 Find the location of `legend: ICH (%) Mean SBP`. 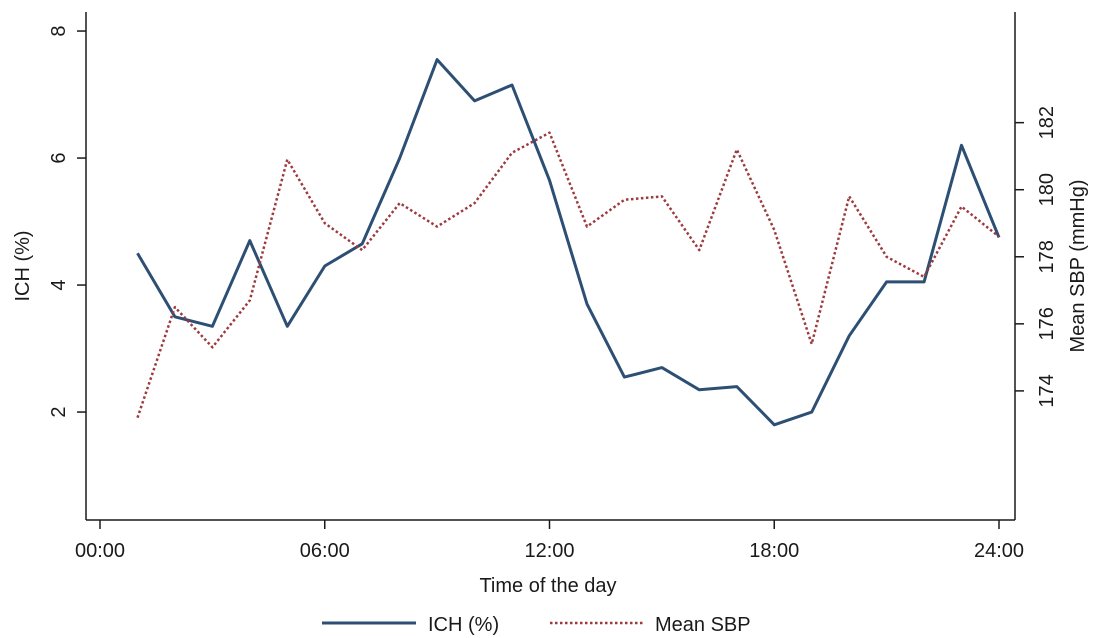

legend: ICH (%) Mean SBP is located at coordinates (536, 625).